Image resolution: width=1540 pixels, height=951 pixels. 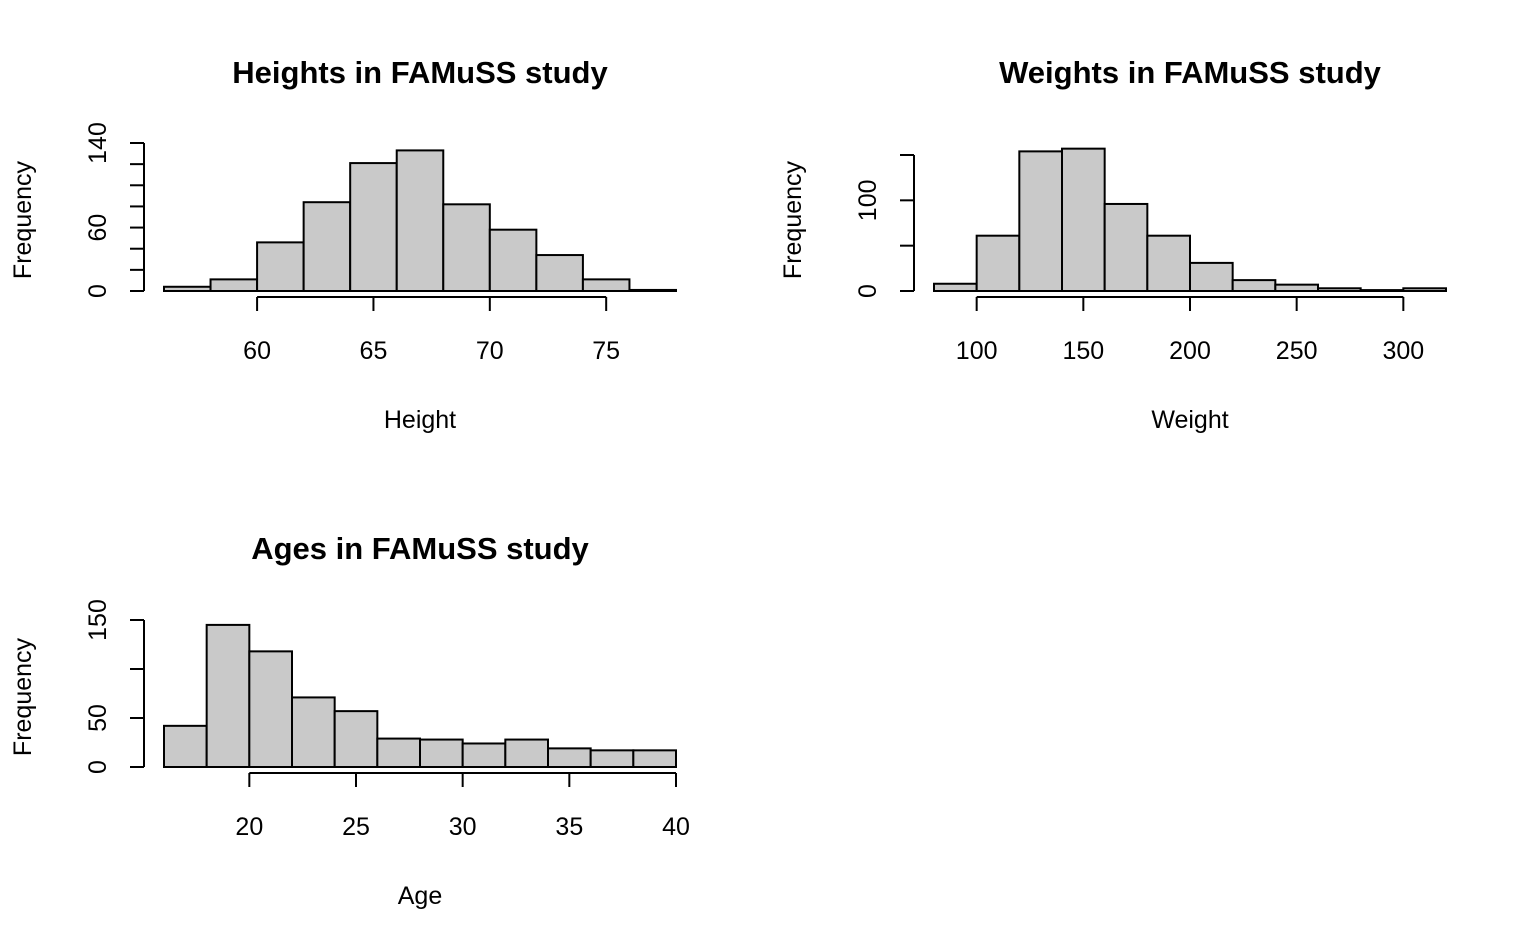 What do you see at coordinates (868, 200) in the screenshot?
I see `weights-y-tick-label: 100` at bounding box center [868, 200].